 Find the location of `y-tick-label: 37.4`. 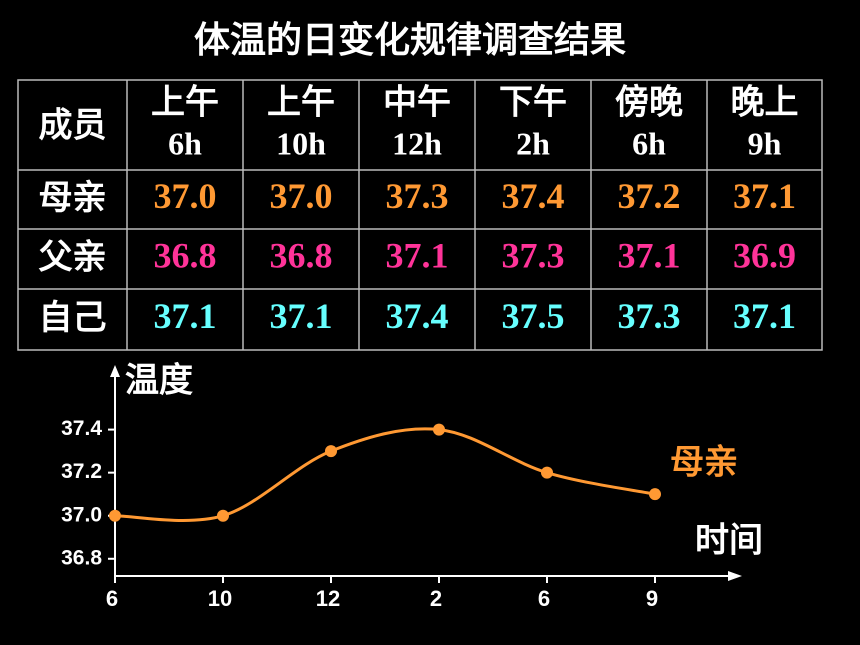

y-tick-label: 37.4 is located at coordinates (81, 428).